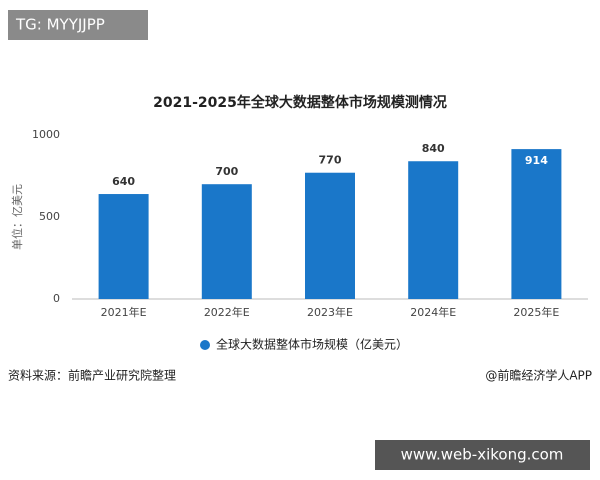 The height and width of the screenshot is (480, 600). I want to click on badge-box, so click(78, 25).